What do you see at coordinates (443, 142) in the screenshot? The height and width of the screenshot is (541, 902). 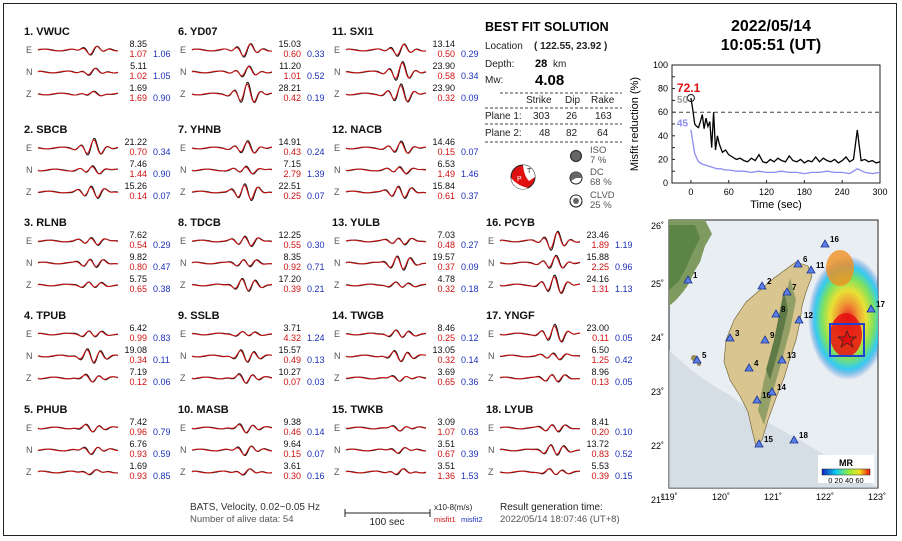 I see `amplitude-value: 14.46` at bounding box center [443, 142].